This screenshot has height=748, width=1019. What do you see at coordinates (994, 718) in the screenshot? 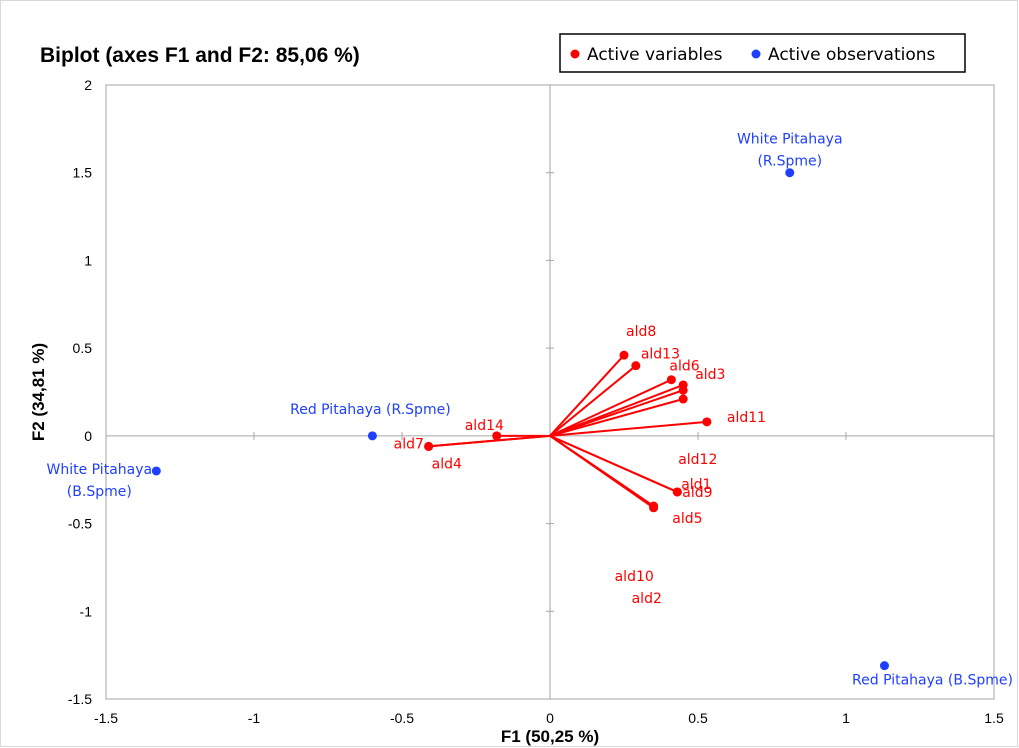
I see `x-tick-label: 1.5` at bounding box center [994, 718].